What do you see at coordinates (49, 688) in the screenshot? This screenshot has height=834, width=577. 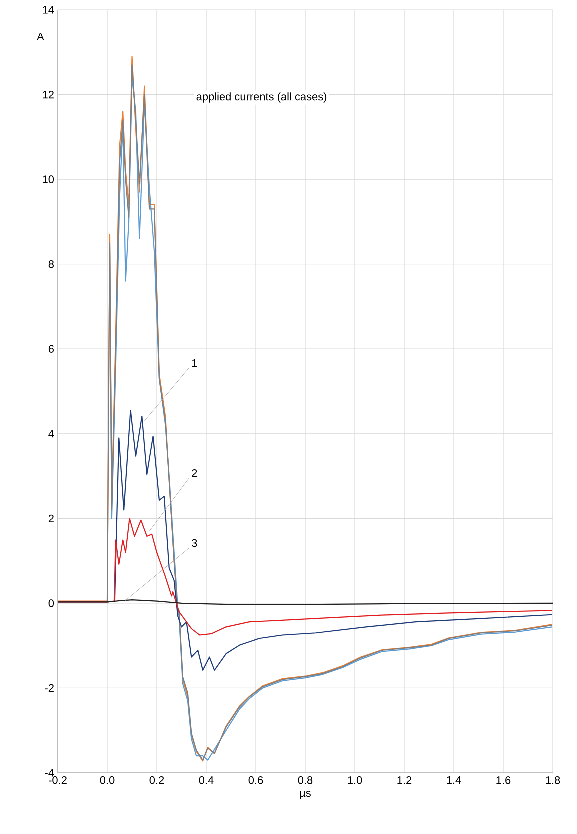 I see `y-tick-label: -2` at bounding box center [49, 688].